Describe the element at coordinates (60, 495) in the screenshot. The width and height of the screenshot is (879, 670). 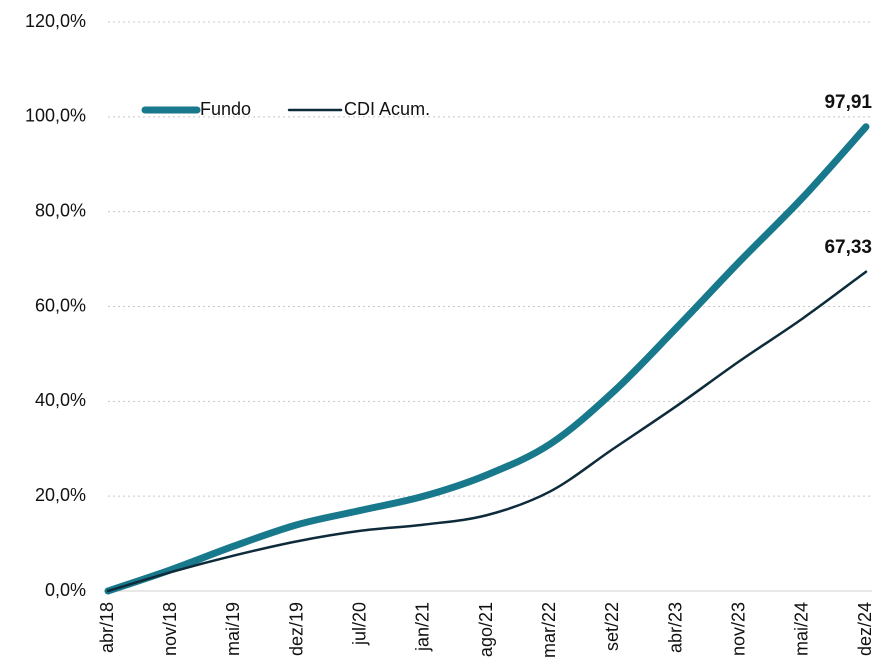
I see `y-tick-label: 20,0%` at that location.